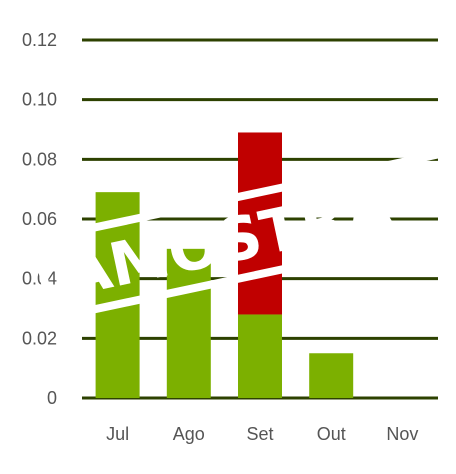  Describe the element at coordinates (39, 159) in the screenshot. I see `y-tick-label: 0.08` at that location.